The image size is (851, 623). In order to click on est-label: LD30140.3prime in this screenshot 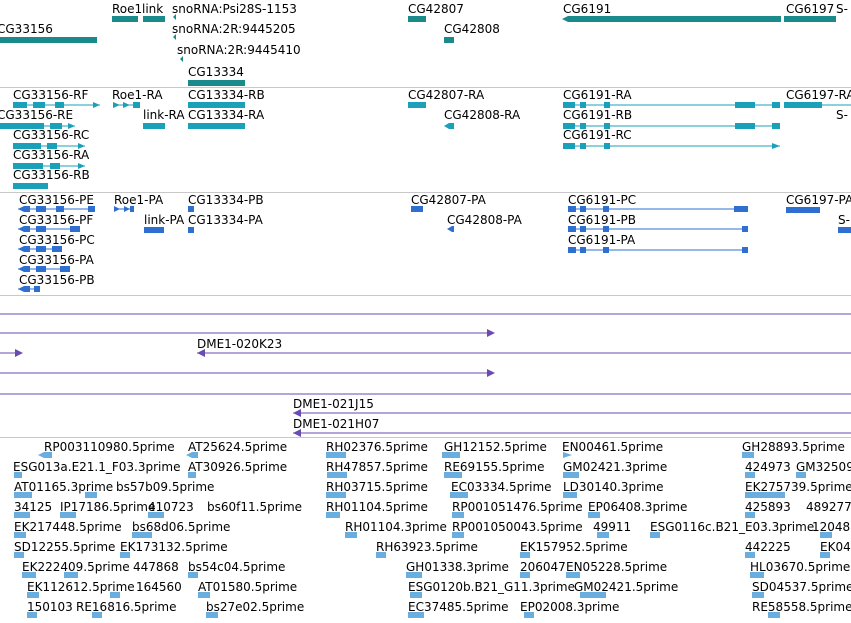, I will do `click(613, 487)`.